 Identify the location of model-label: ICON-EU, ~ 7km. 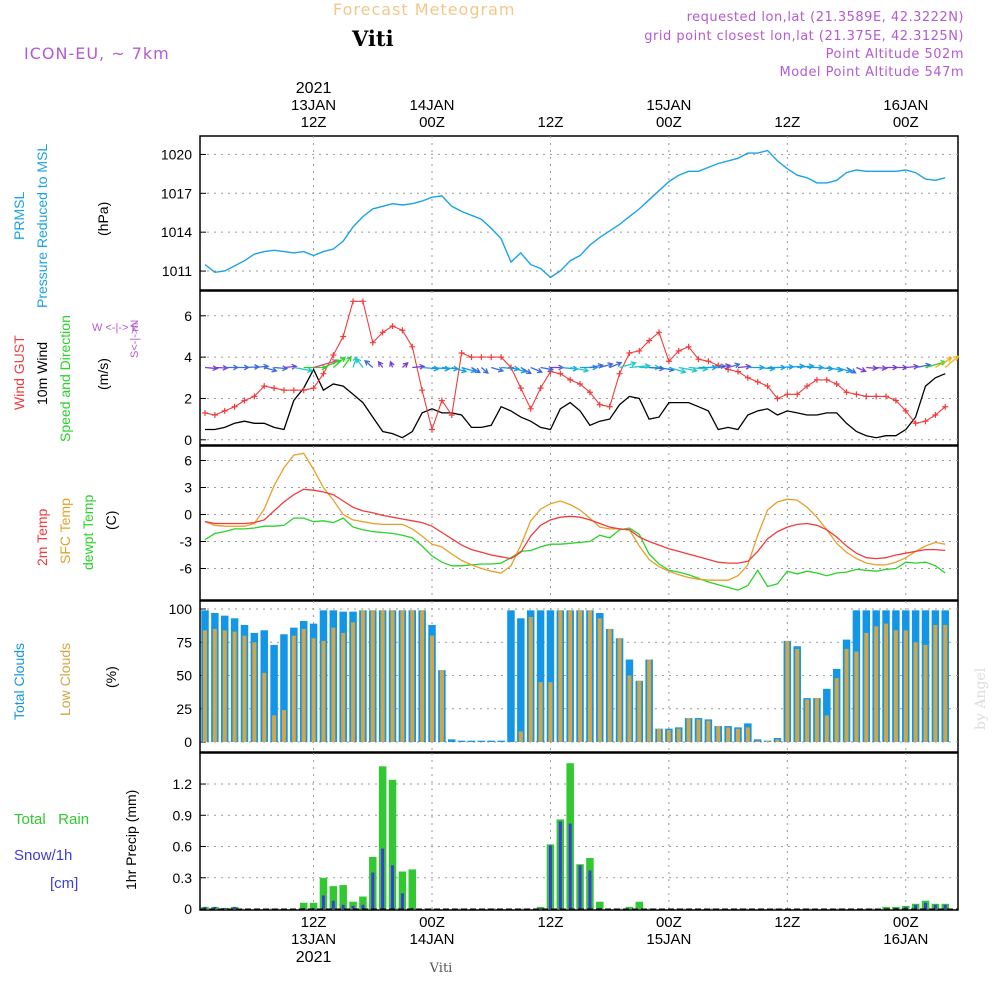
(97, 53).